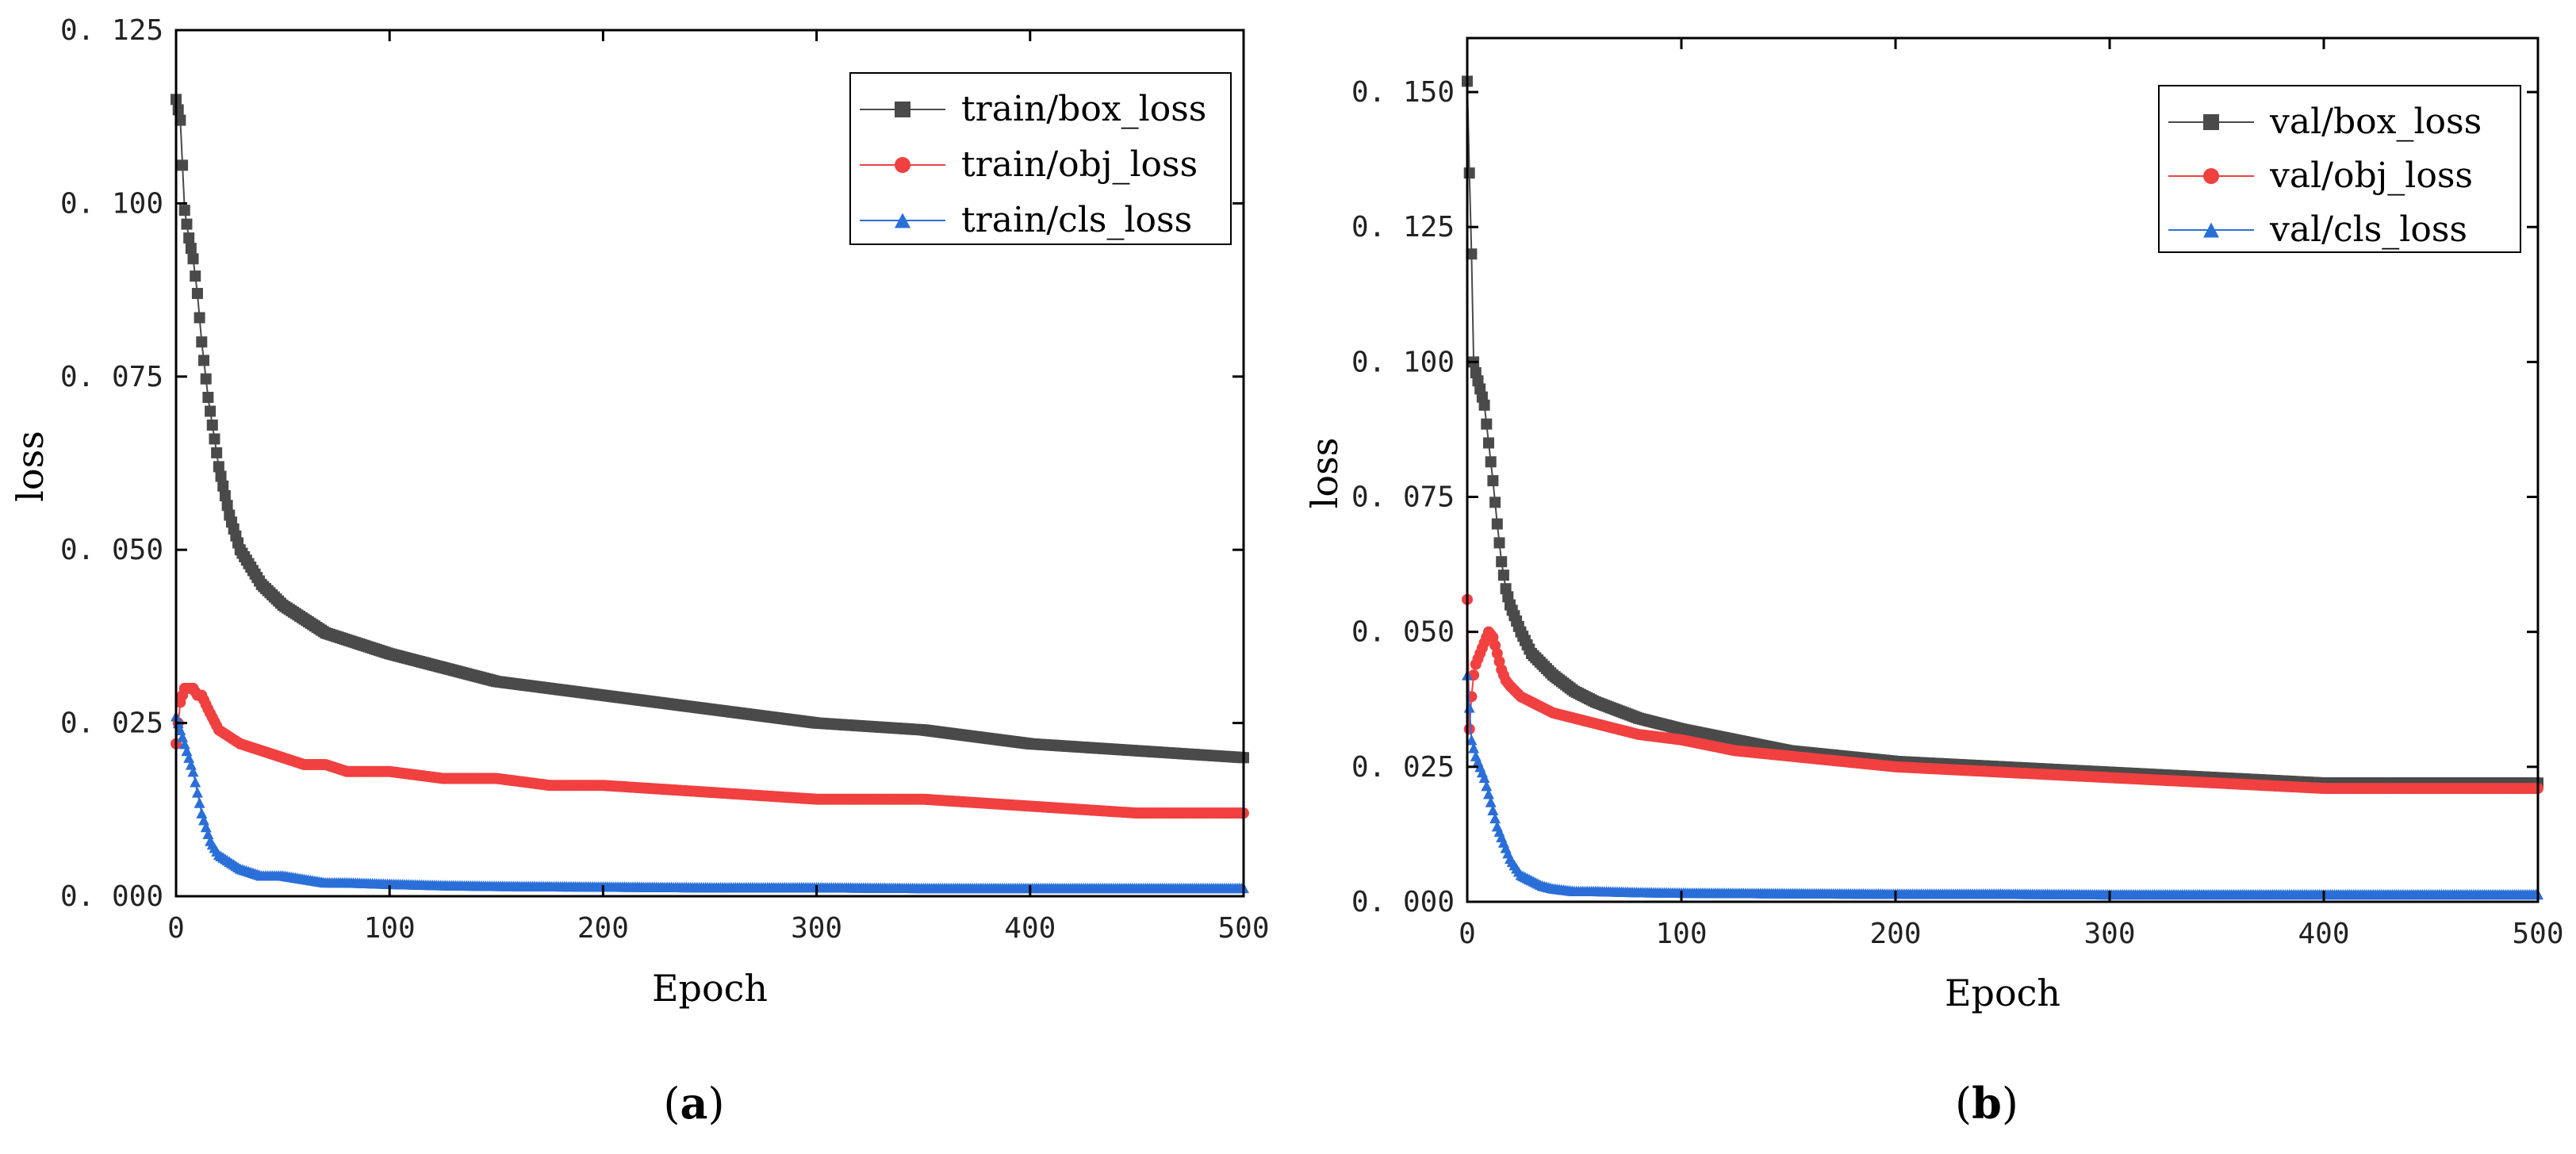 The image size is (2576, 1154). Describe the element at coordinates (1987, 1103) in the screenshot. I see `panel-label: (b)` at that location.